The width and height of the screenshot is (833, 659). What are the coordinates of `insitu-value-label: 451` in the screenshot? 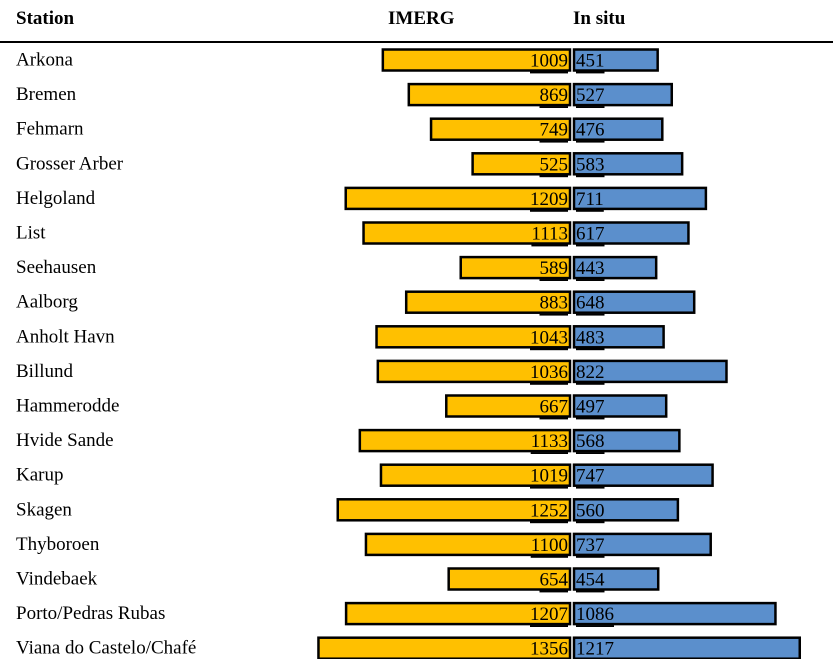 It's located at (590, 61).